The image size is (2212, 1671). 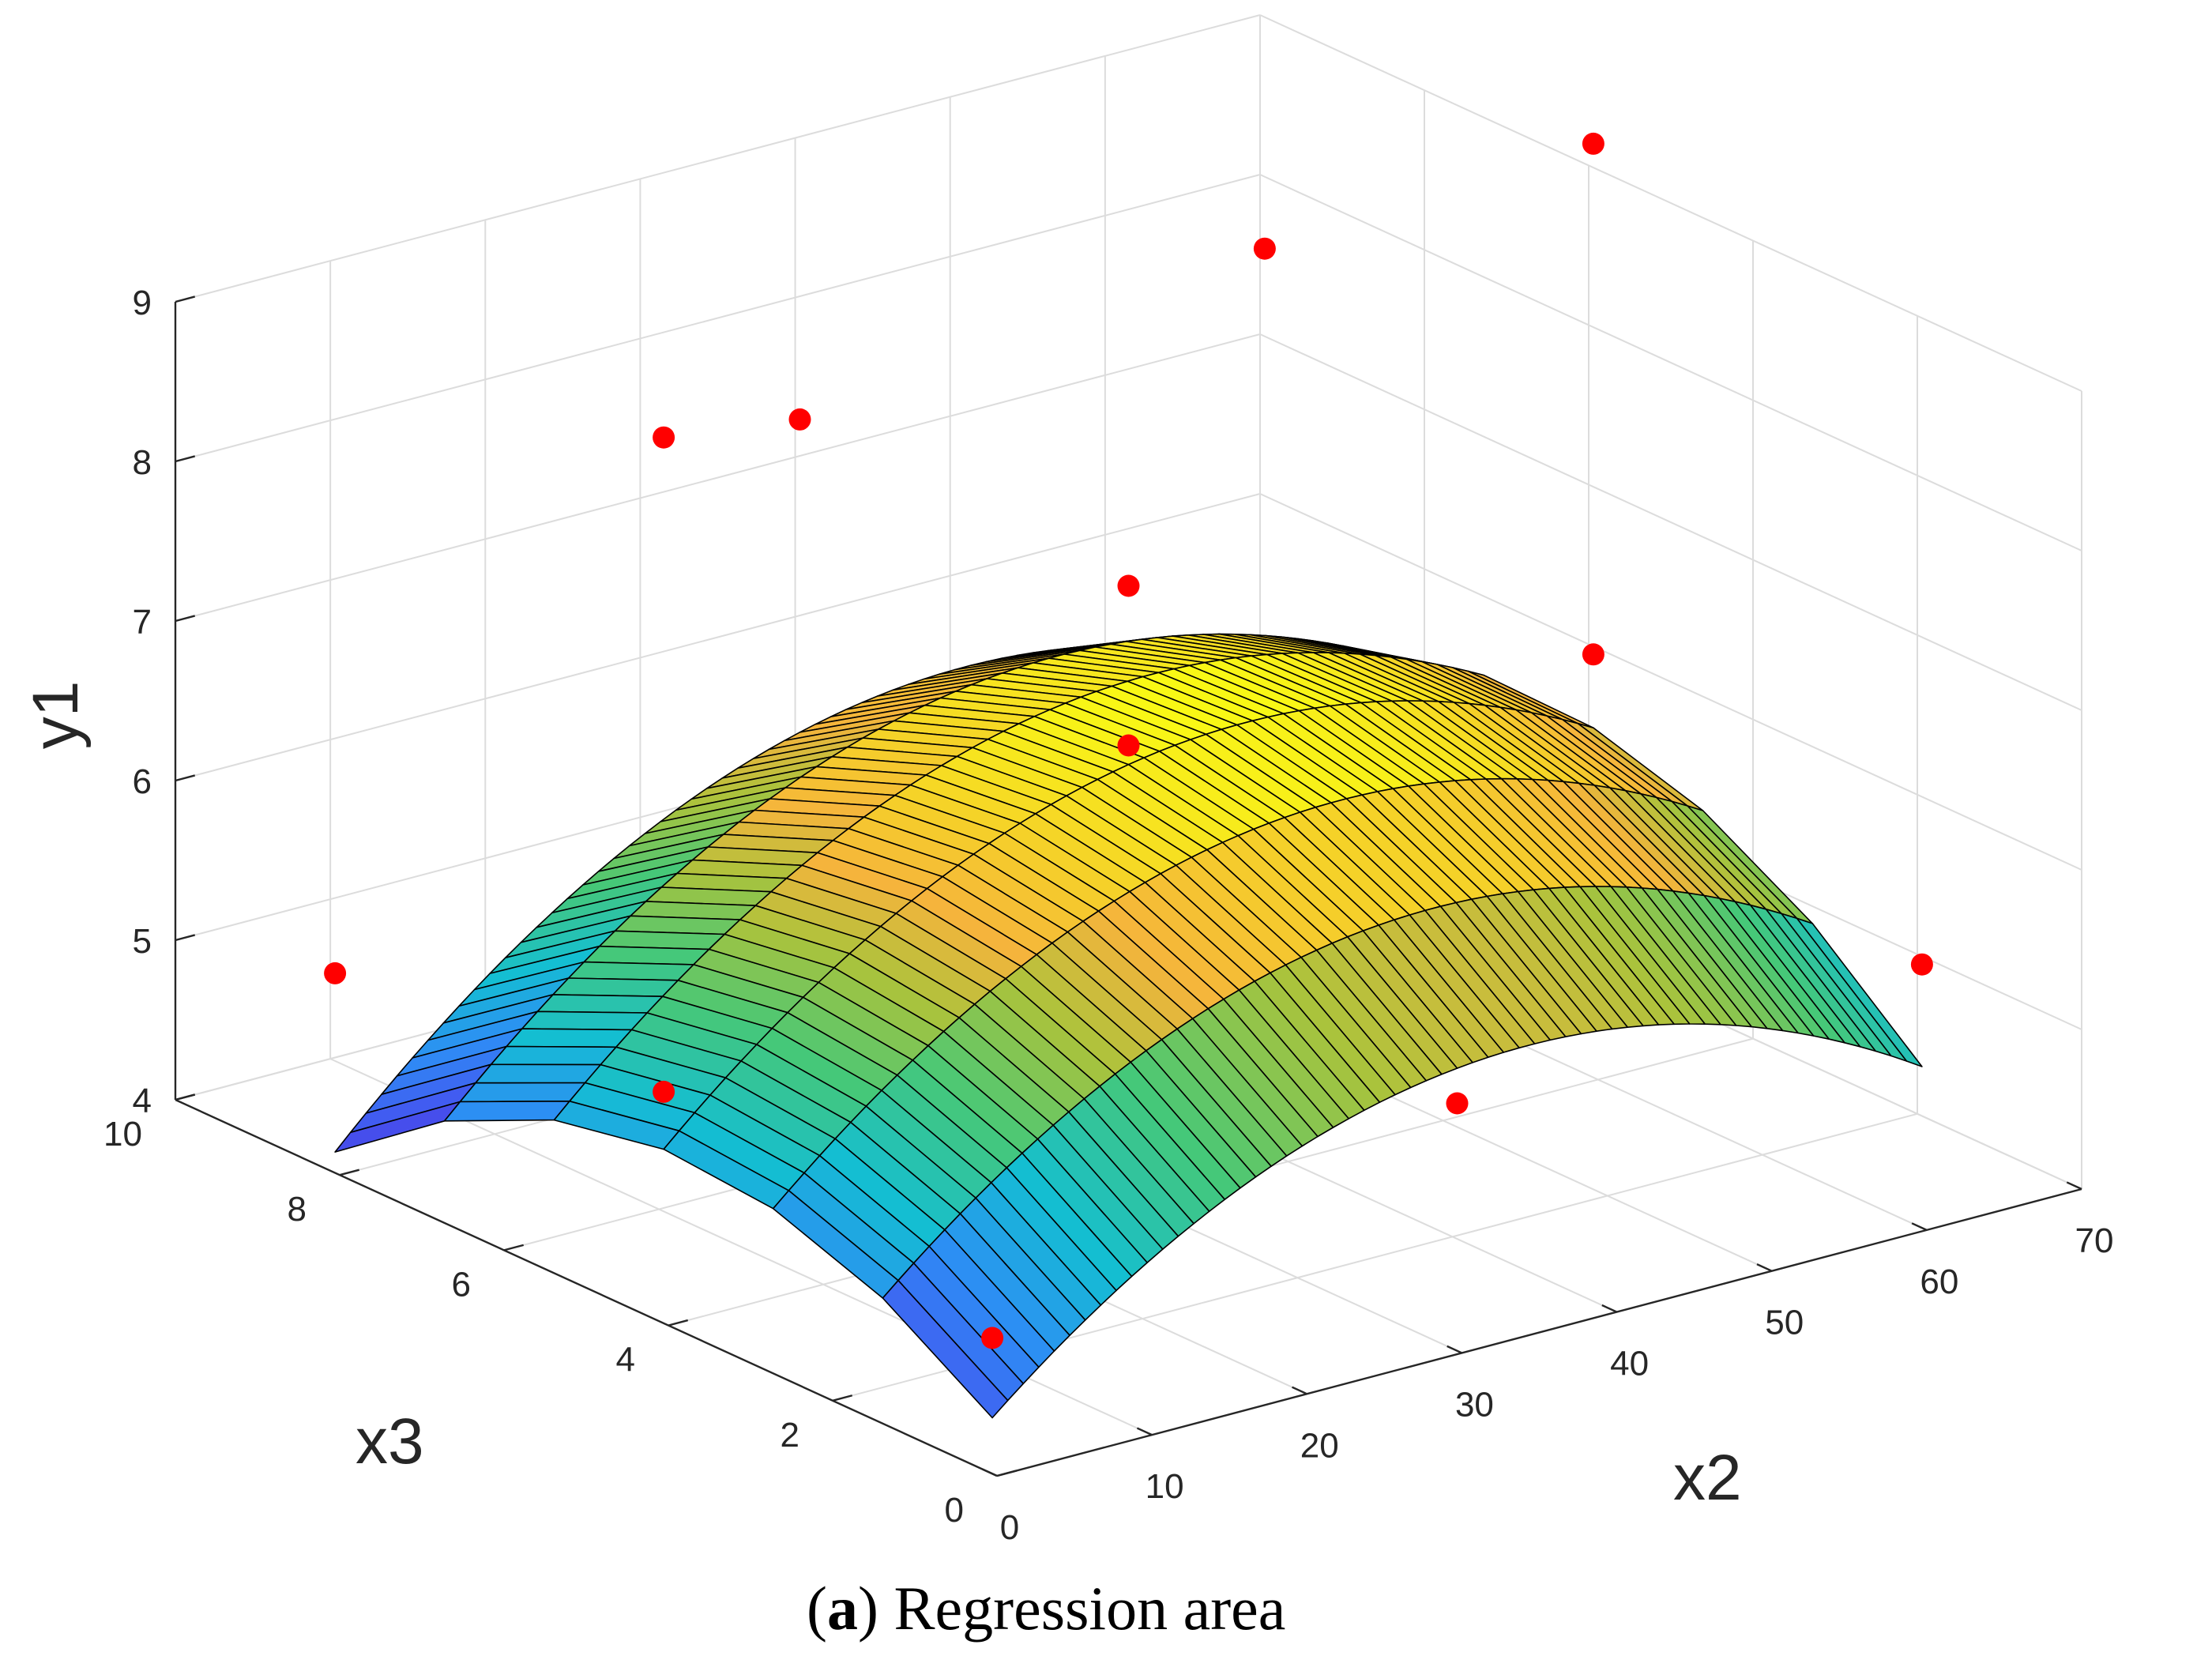 What do you see at coordinates (587, 1287) in the screenshot?
I see `y-axis-line` at bounding box center [587, 1287].